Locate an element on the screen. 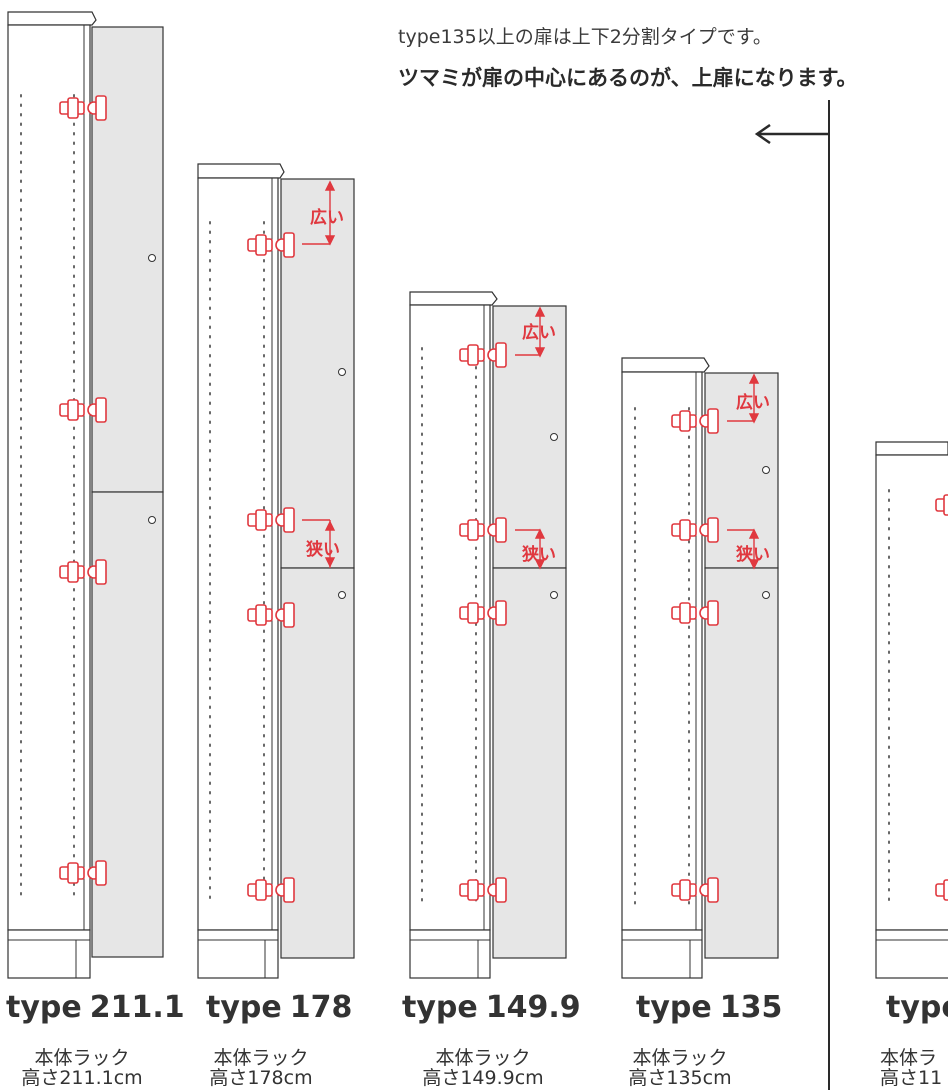 The height and width of the screenshot is (1090, 948). type-value: 178 is located at coordinates (321, 1007).